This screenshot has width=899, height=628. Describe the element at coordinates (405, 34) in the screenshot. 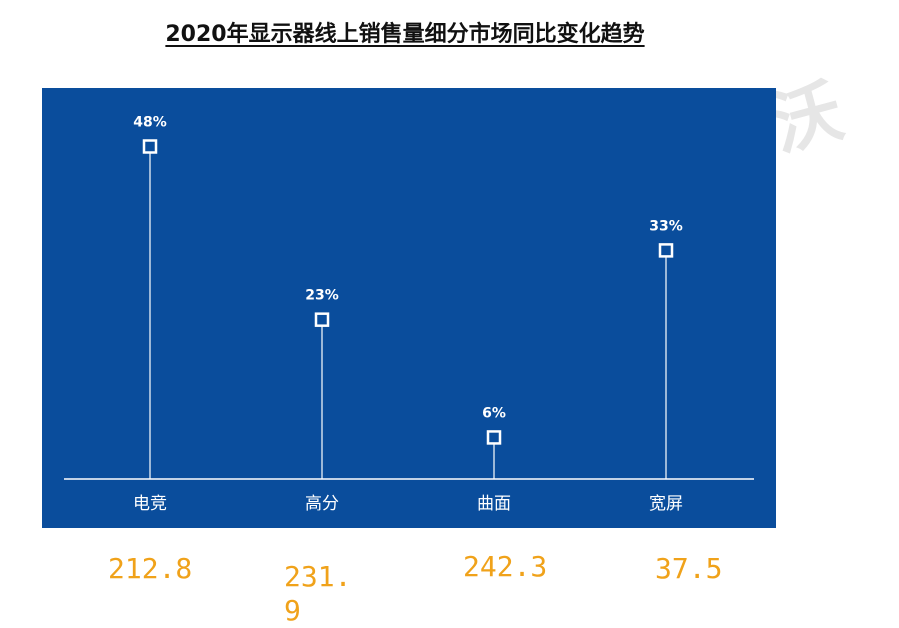

I see `chart-title: 2020年显示器线上销售量细分市场同比变化趋势` at that location.